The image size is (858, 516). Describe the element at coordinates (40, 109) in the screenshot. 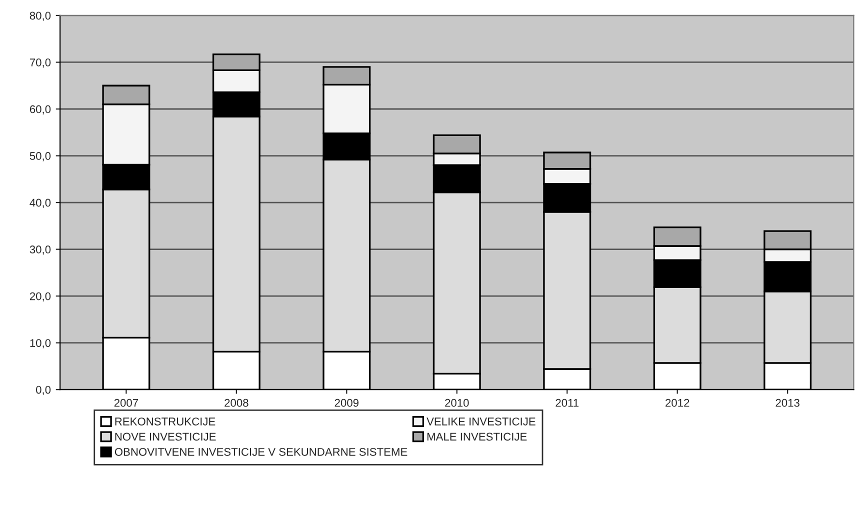

I see `y-tick-label: 60,0` at that location.